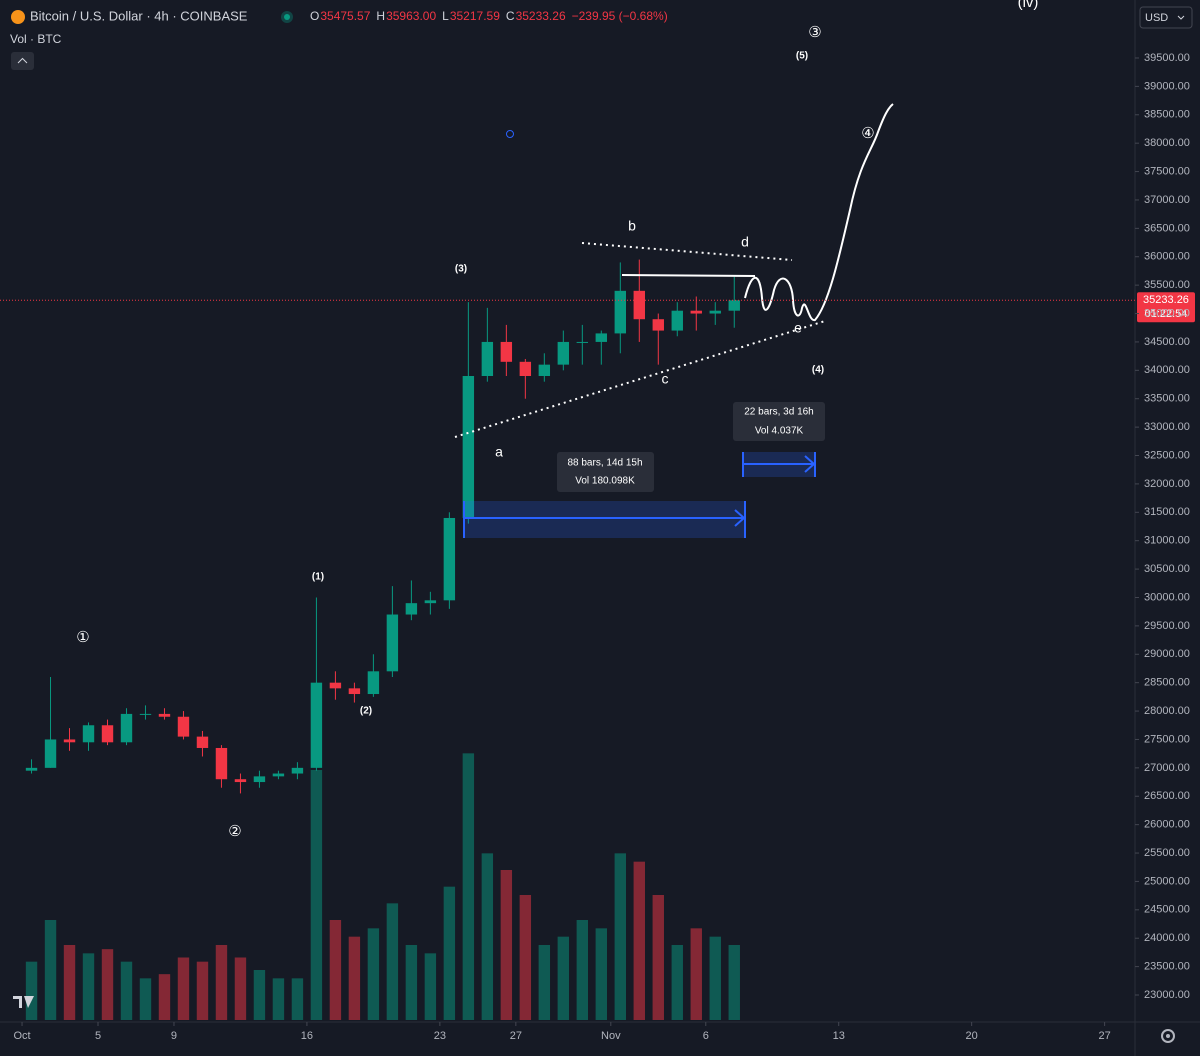 The height and width of the screenshot is (1056, 1200). What do you see at coordinates (440, 1036) in the screenshot?
I see `x-tick-label: 23` at bounding box center [440, 1036].